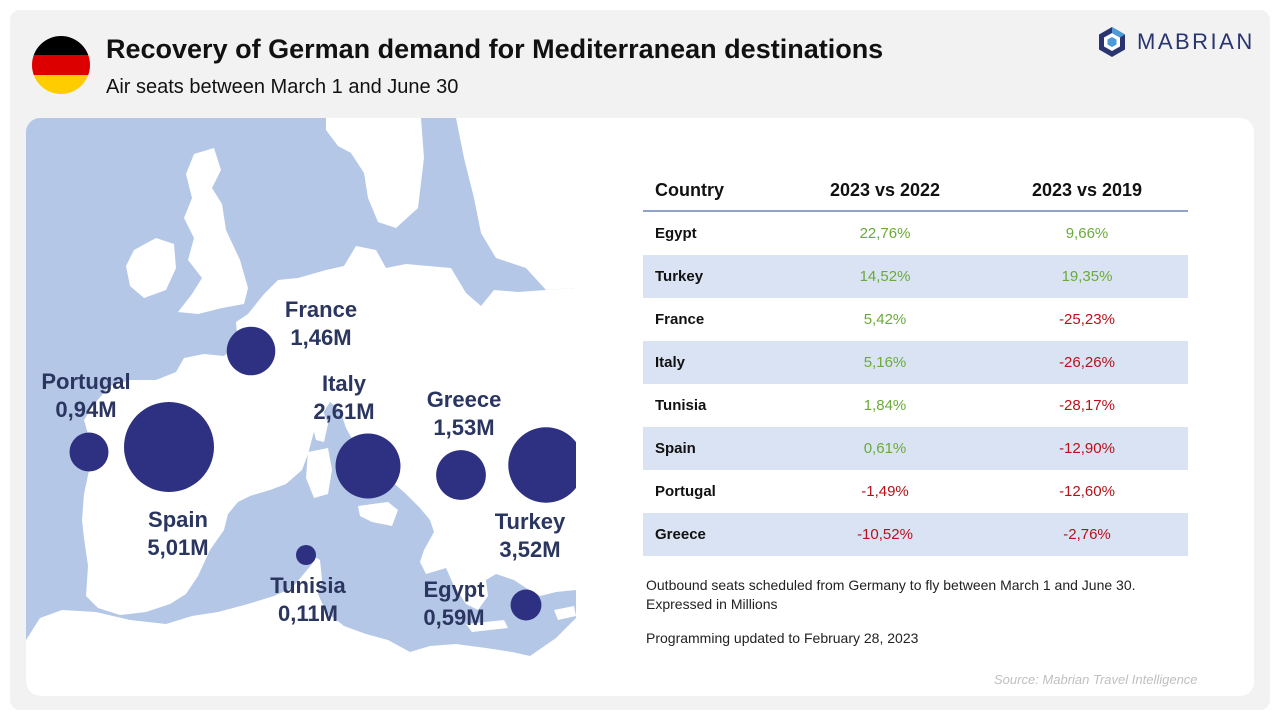 This screenshot has height=720, width=1280. Describe the element at coordinates (915, 491) in the screenshot. I see `table-row: Portugal -1,49% -12,60%` at that location.